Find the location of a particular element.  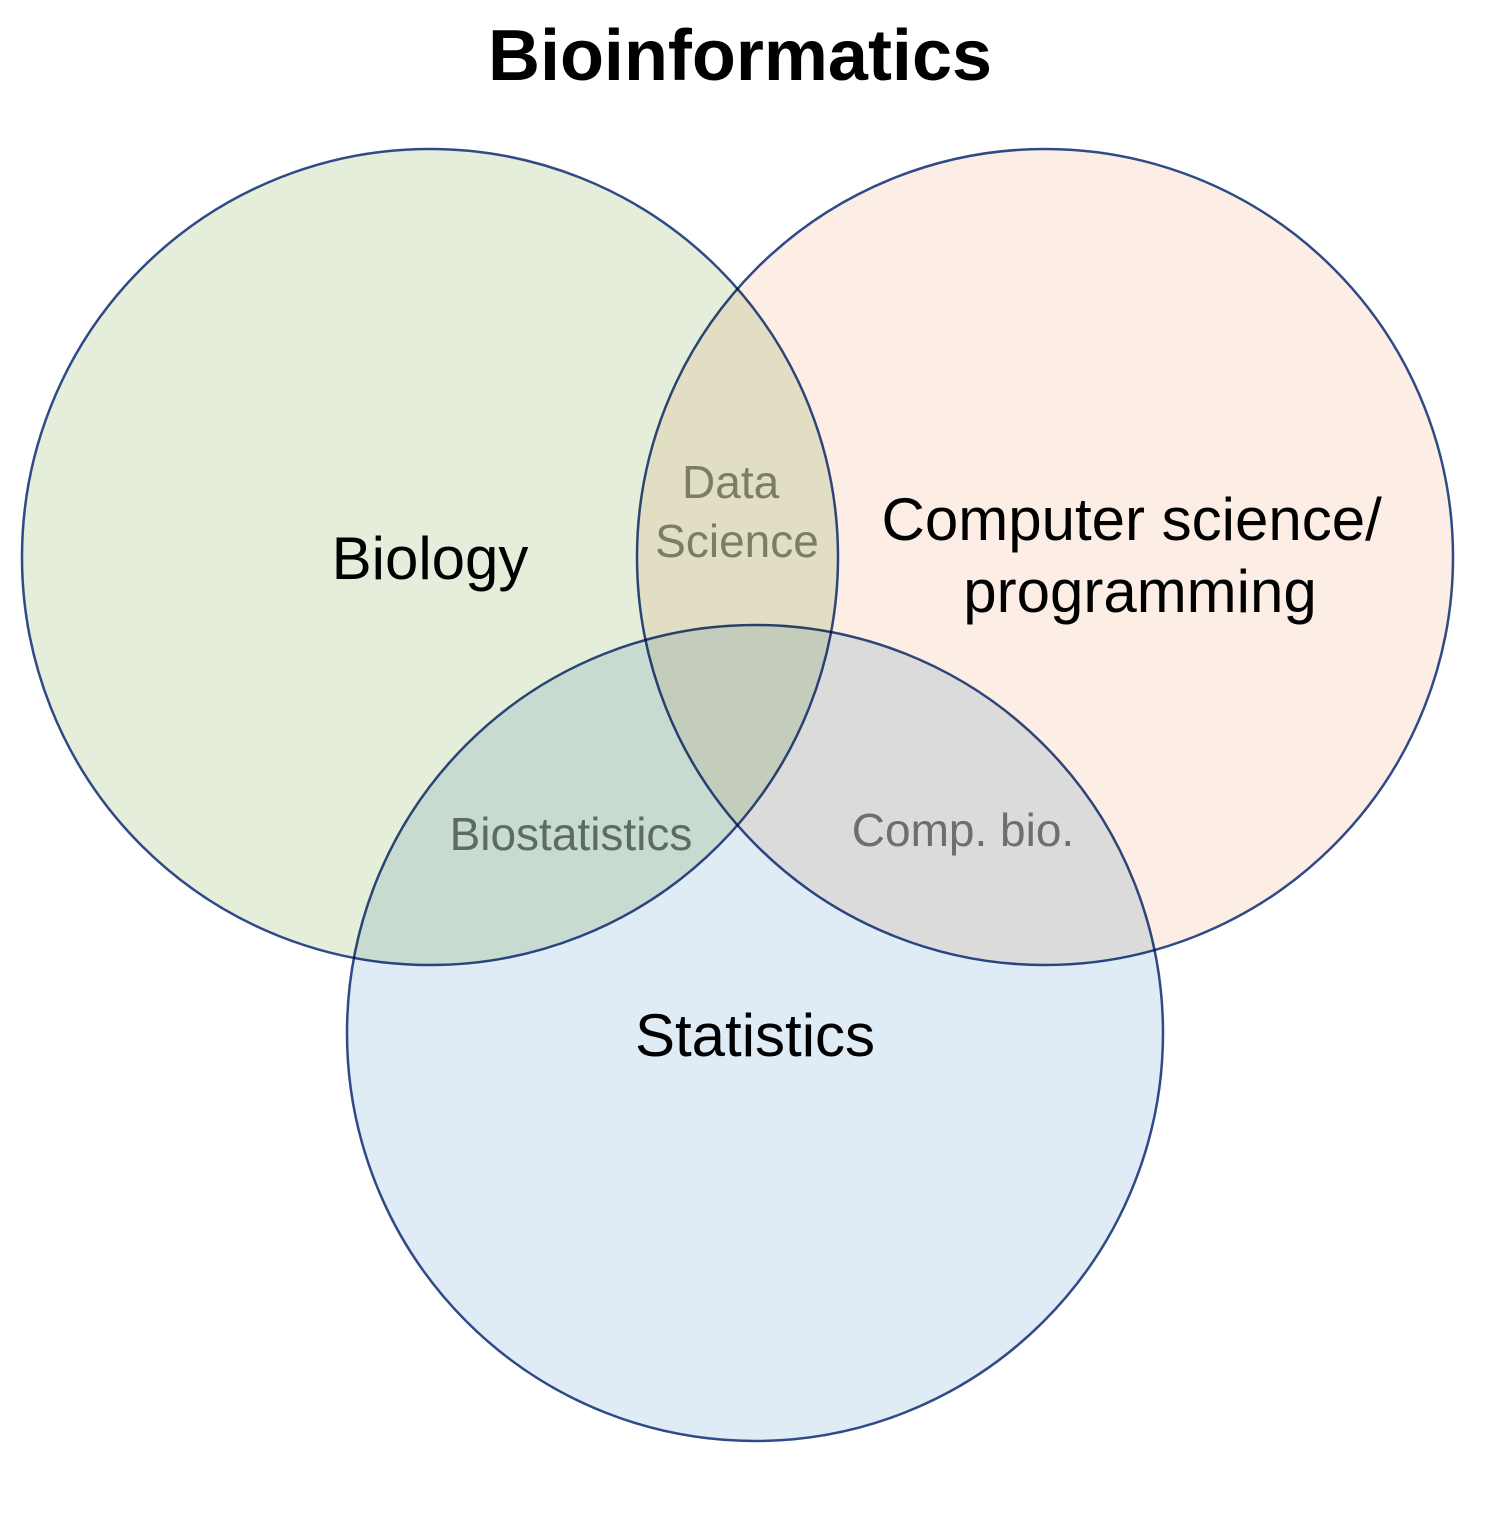

biology-label: Biology is located at coordinates (430, 558).